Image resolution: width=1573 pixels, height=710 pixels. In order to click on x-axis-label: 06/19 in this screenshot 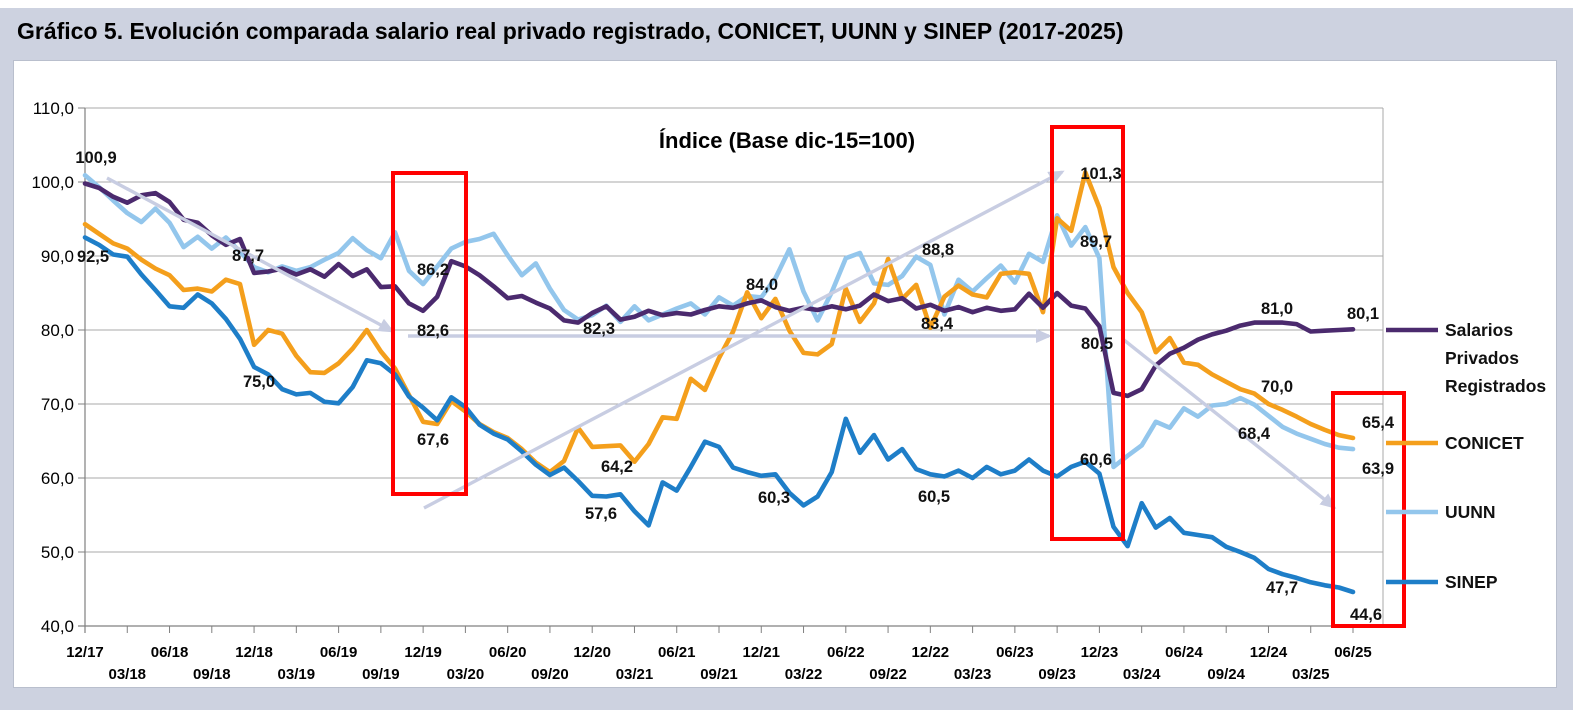, I will do `click(339, 652)`.